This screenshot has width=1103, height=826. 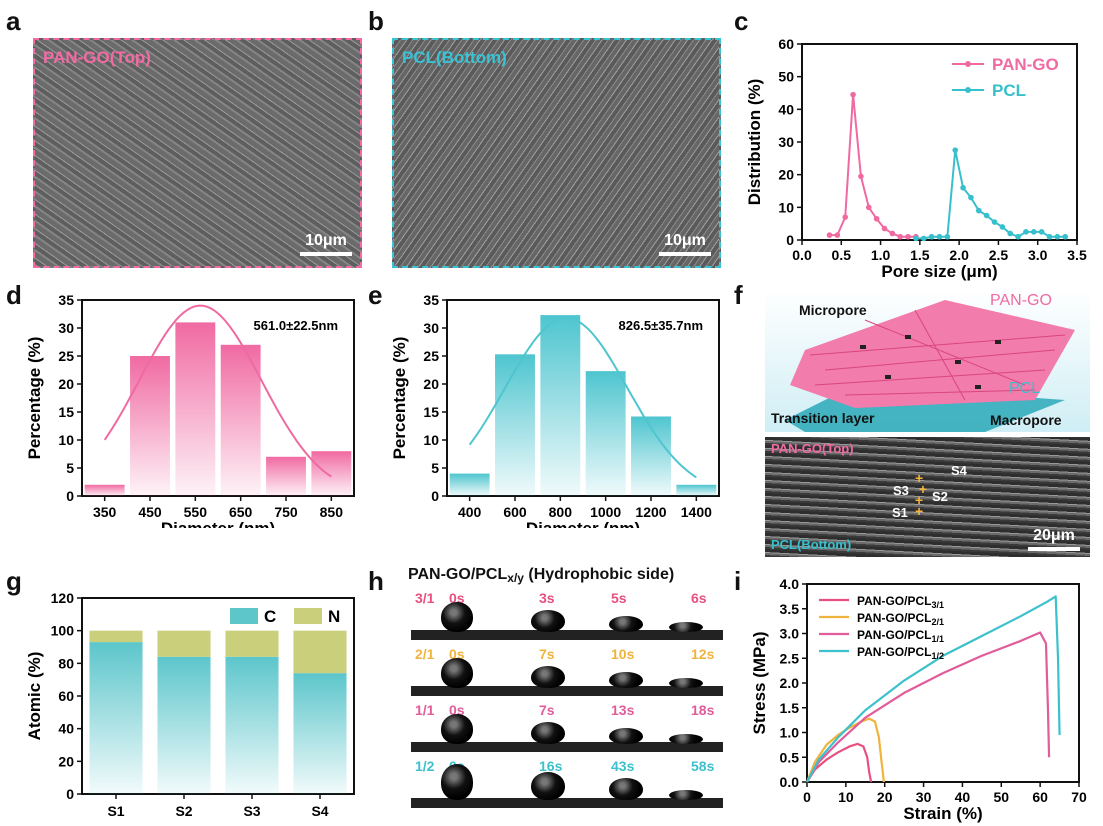 I want to click on g-ytick-label: 100, so click(x=63, y=631).